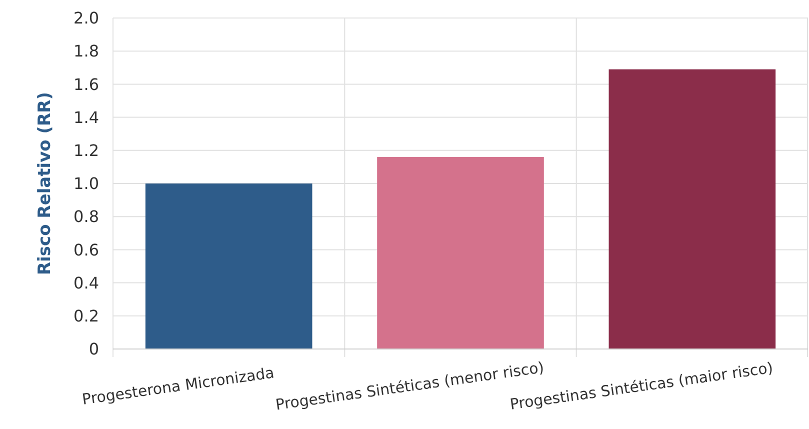 This screenshot has height=429, width=809. Describe the element at coordinates (86, 282) in the screenshot. I see `y-tick-label: 0.4` at that location.